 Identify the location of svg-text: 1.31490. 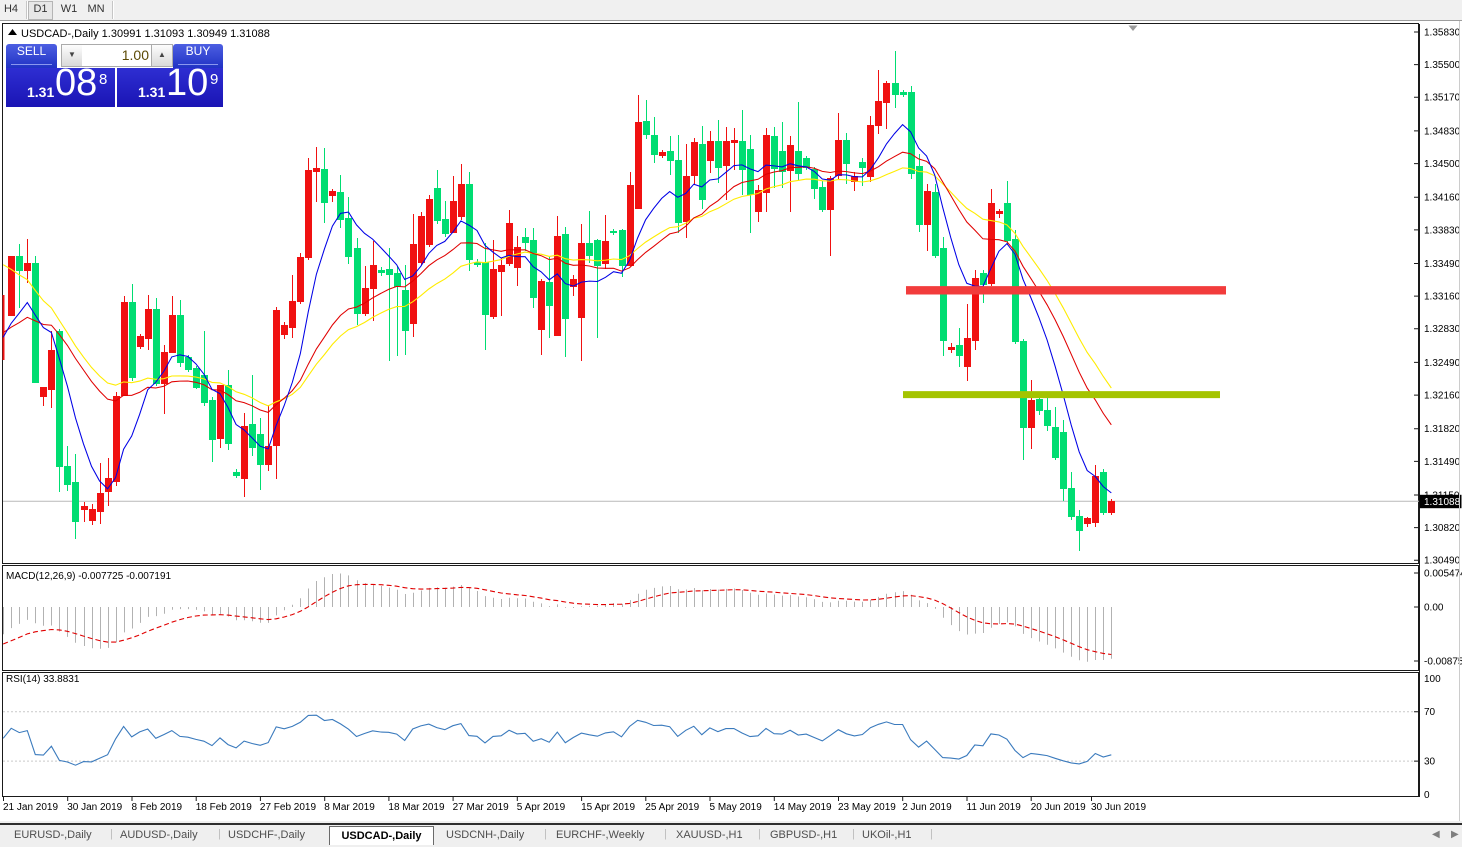
(1442, 462).